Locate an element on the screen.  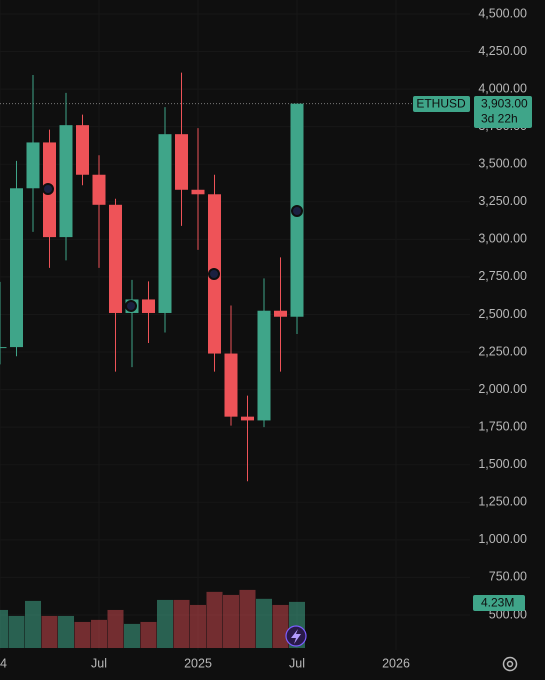
y-tick-label: 2,500.00 is located at coordinates (502, 314).